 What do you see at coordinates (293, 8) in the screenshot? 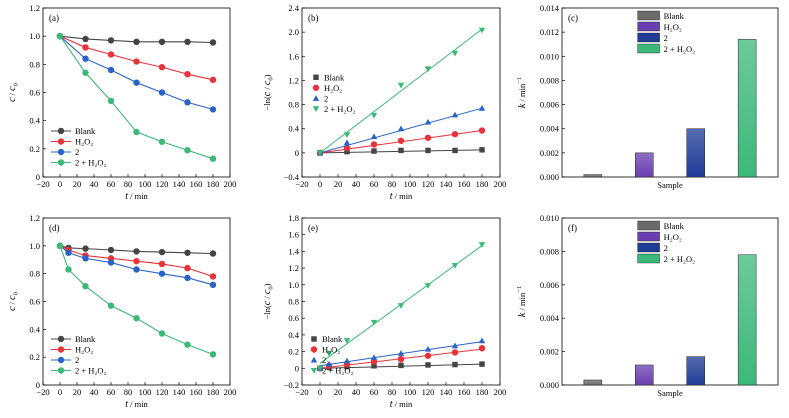
I see `y-tick-label: 2.4` at bounding box center [293, 8].